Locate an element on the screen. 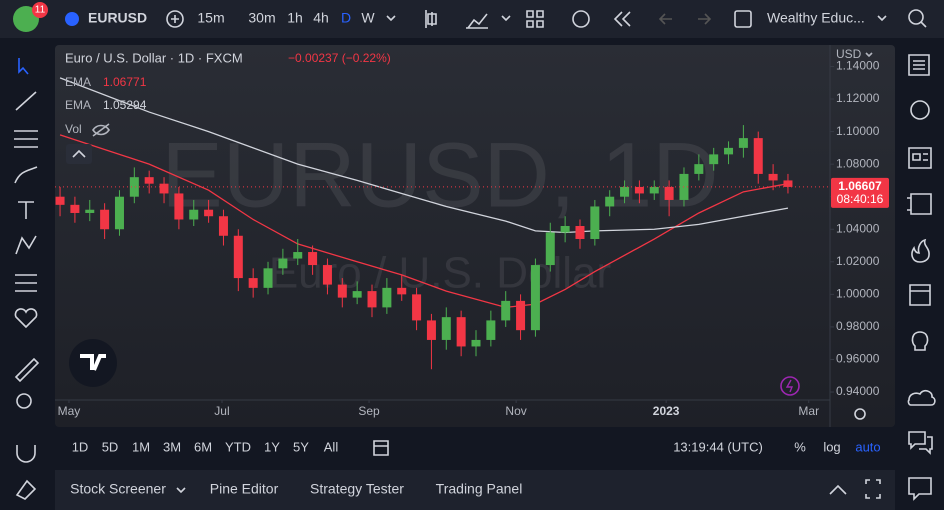 The image size is (944, 510). settings is located at coordinates (860, 414).